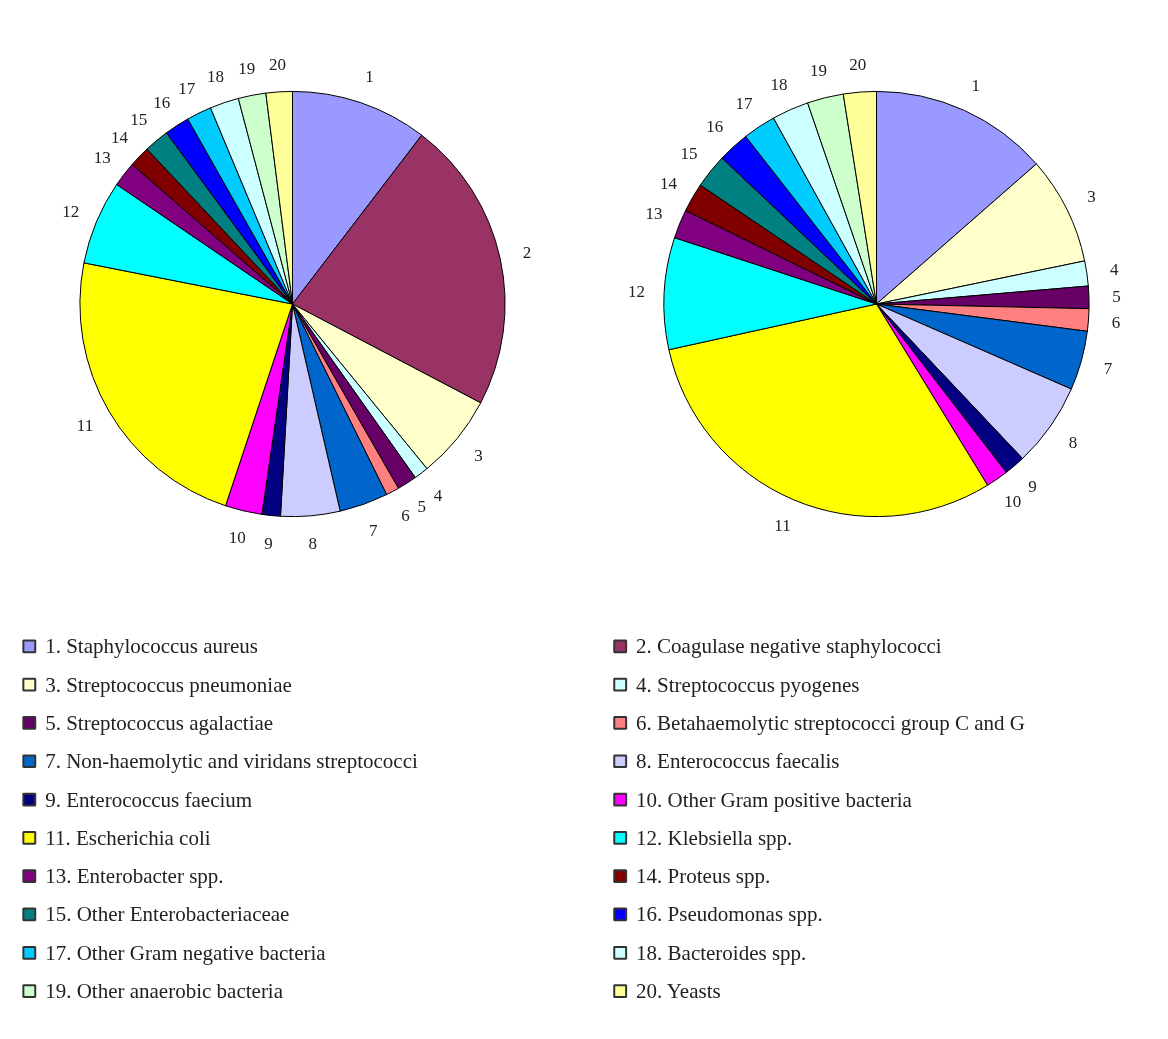  Describe the element at coordinates (689, 154) in the screenshot. I see `slice-label: 15` at that location.